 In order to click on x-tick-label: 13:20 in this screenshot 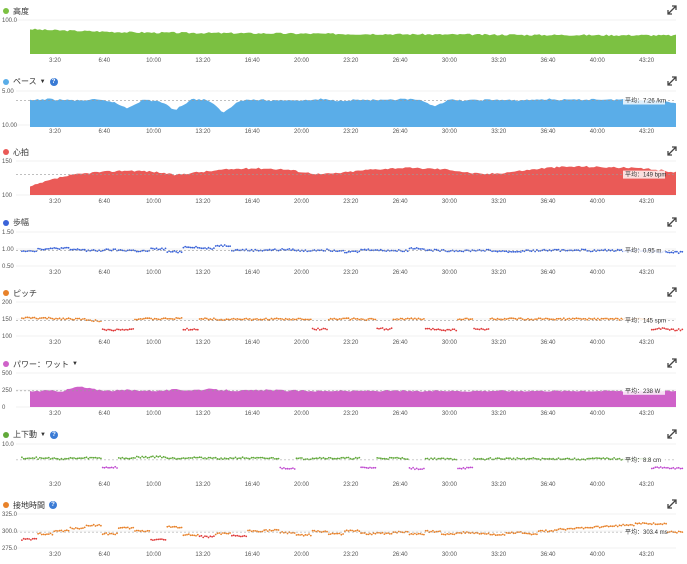, I will do `click(203, 61)`.